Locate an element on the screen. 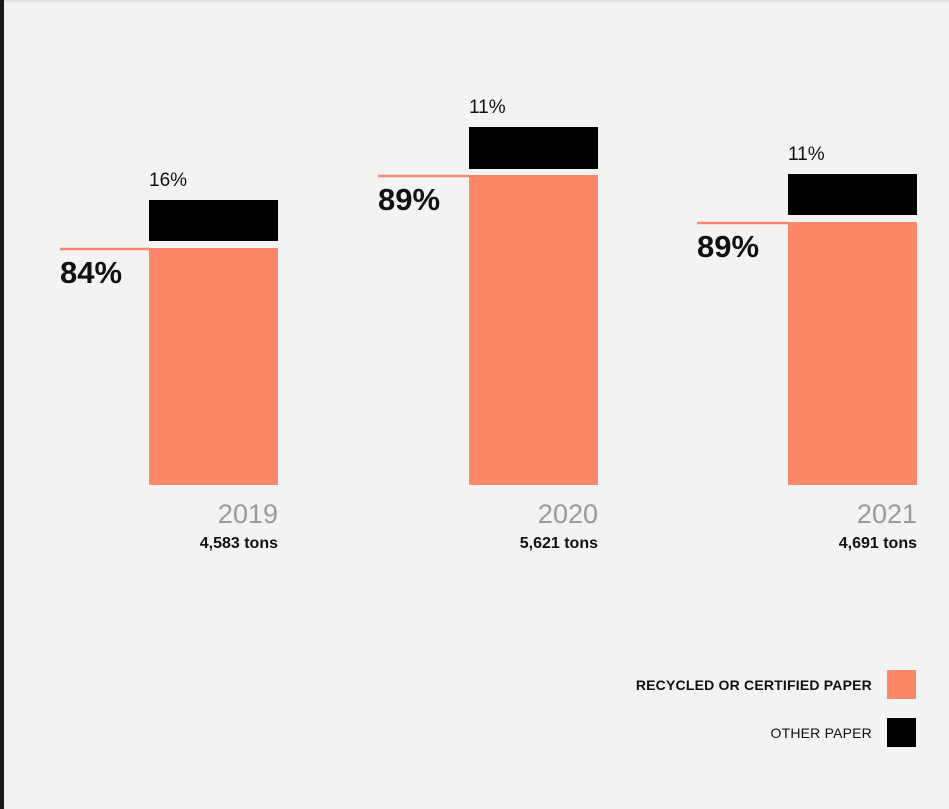  label-recycled-2021: 89% is located at coordinates (728, 246).